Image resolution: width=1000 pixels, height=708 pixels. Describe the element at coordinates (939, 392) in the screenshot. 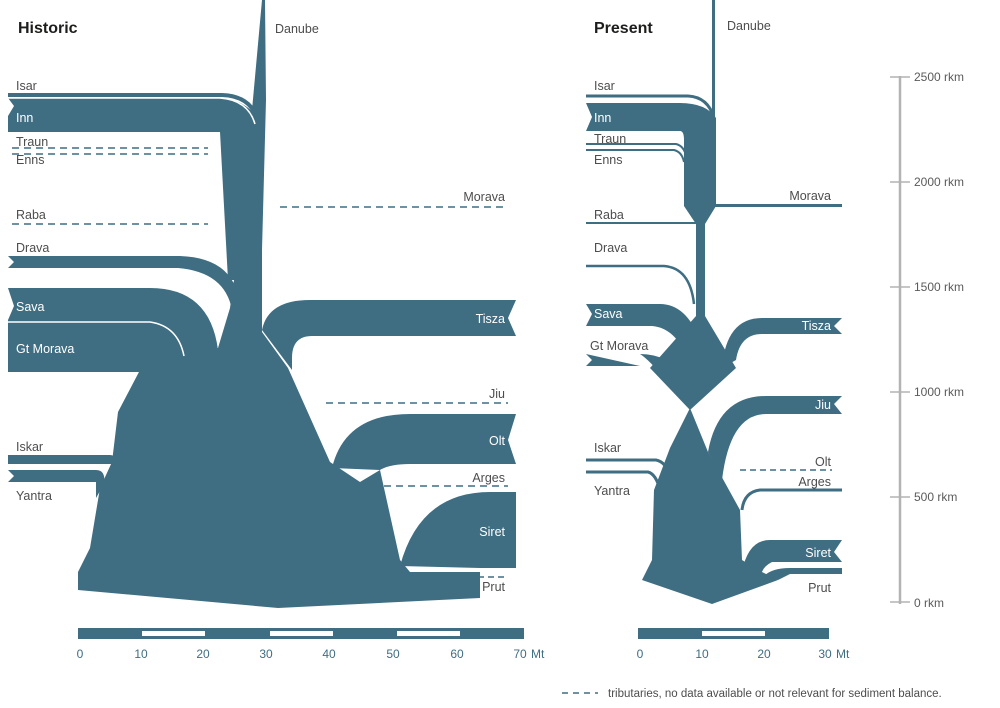

I see `rkm-label: 1000 rkm` at that location.